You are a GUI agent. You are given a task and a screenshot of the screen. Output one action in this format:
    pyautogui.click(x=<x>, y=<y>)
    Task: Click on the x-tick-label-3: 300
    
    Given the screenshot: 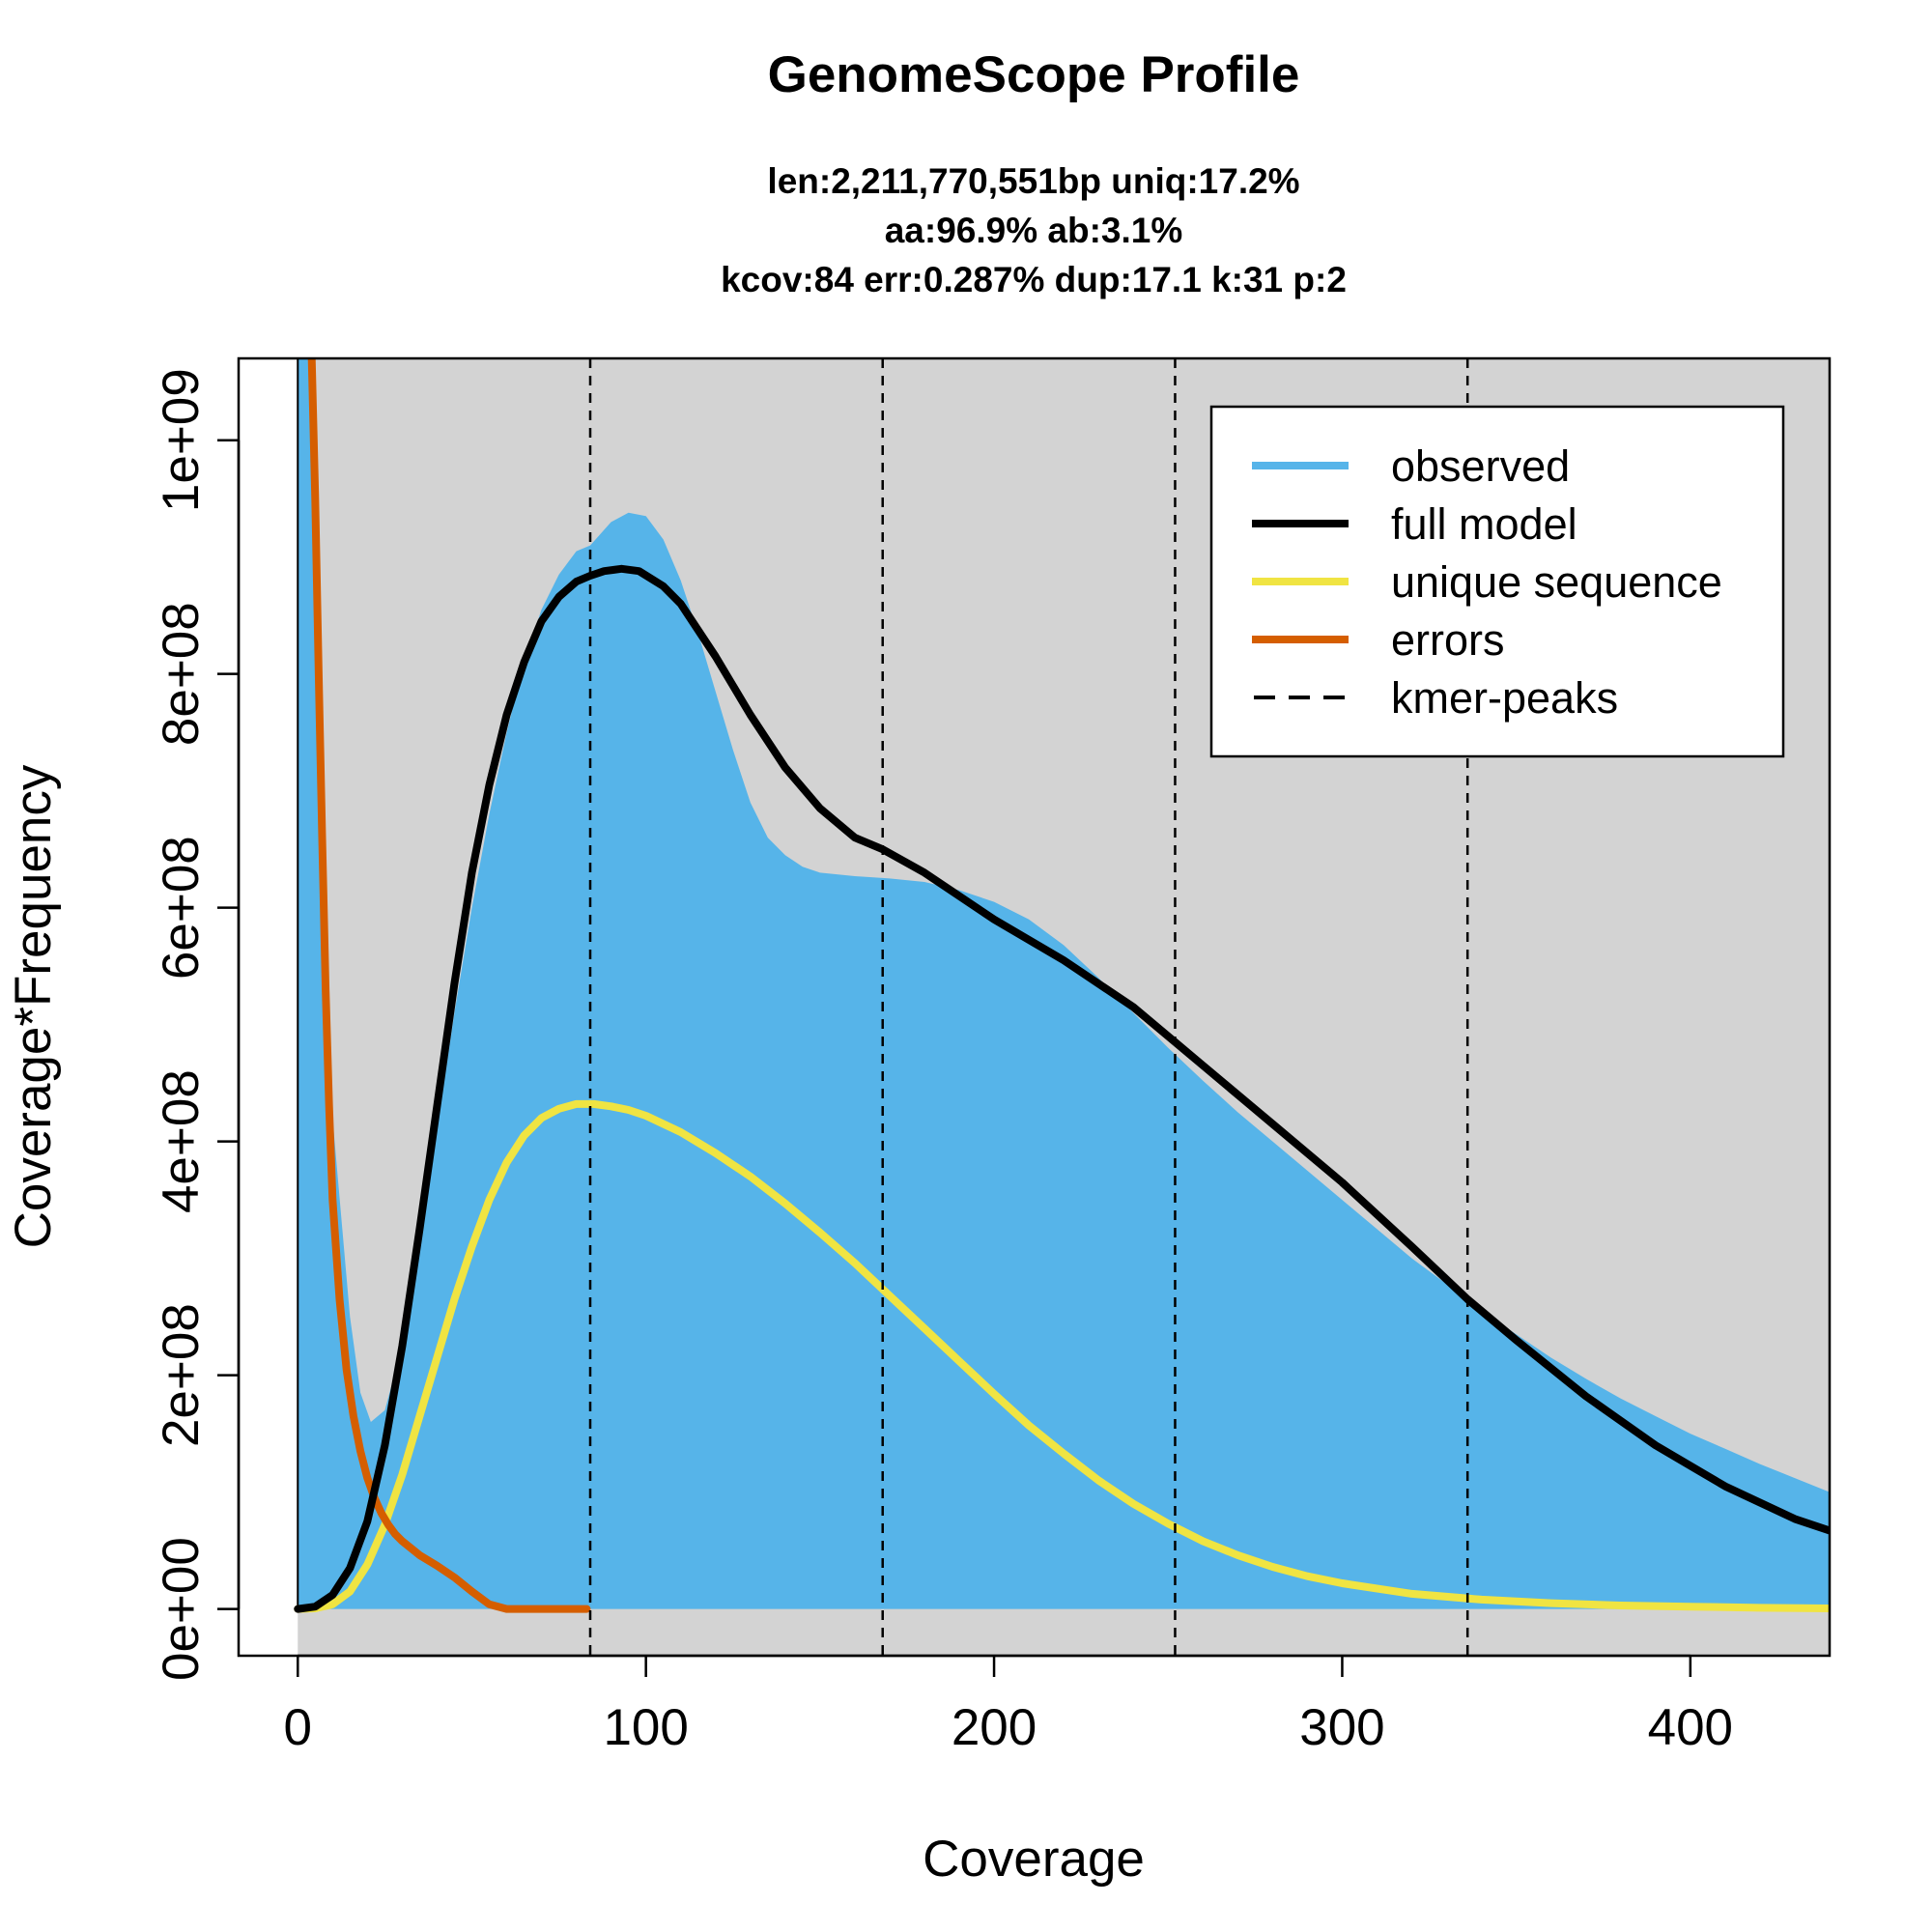 What is the action you would take?
    pyautogui.click(x=1341, y=1727)
    